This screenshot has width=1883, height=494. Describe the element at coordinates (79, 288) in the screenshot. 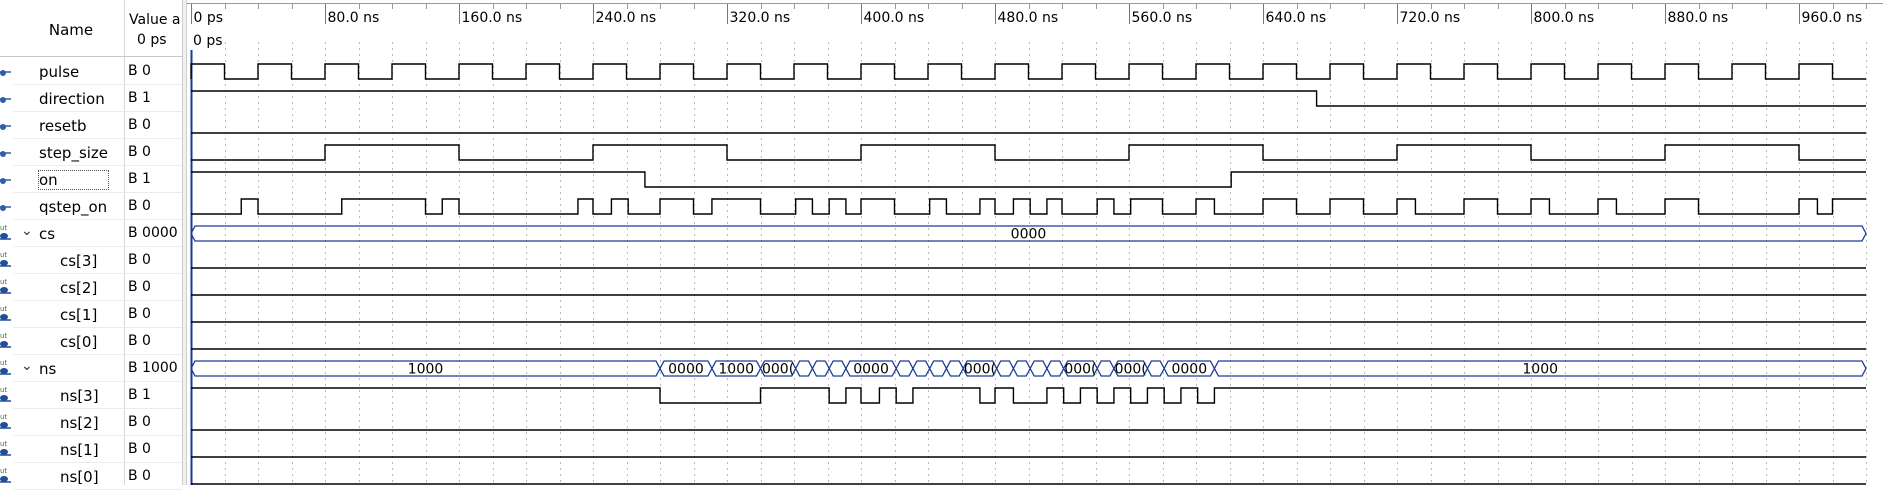

I see `signal-name: cs[2]` at that location.